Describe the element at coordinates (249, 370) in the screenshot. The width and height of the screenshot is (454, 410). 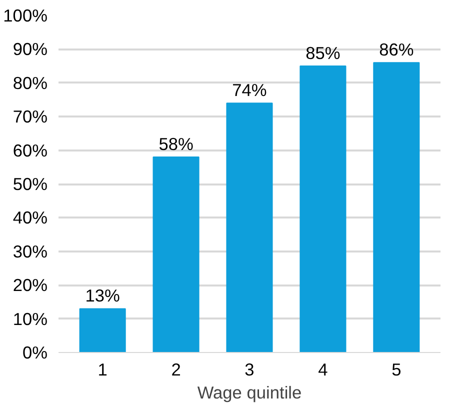
I see `x-tick-label: 3` at that location.